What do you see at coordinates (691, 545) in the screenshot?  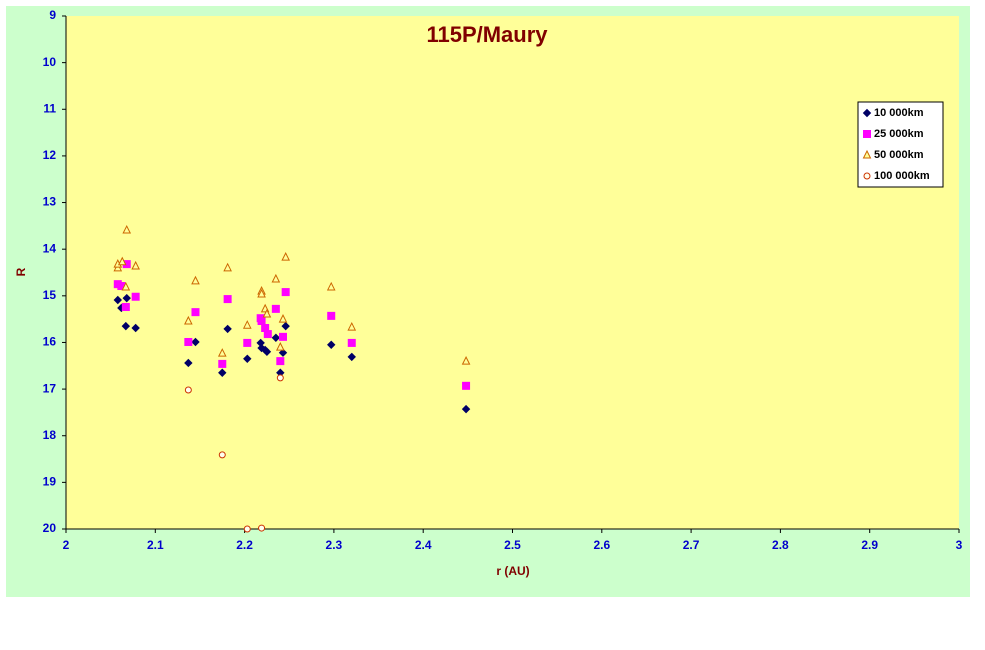 I see `x-tick-label: 2.7` at bounding box center [691, 545].